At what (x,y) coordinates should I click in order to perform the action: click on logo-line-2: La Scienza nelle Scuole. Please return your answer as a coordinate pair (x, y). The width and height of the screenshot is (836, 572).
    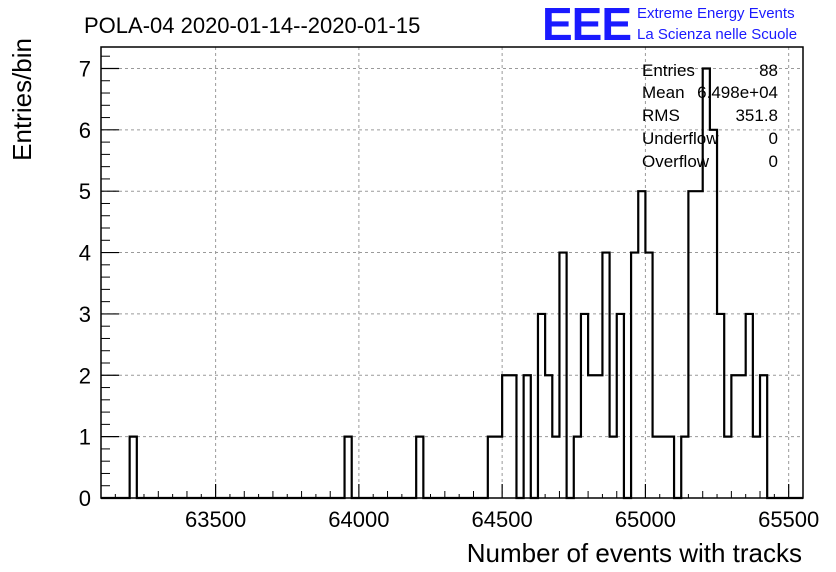
    Looking at the image, I should click on (717, 34).